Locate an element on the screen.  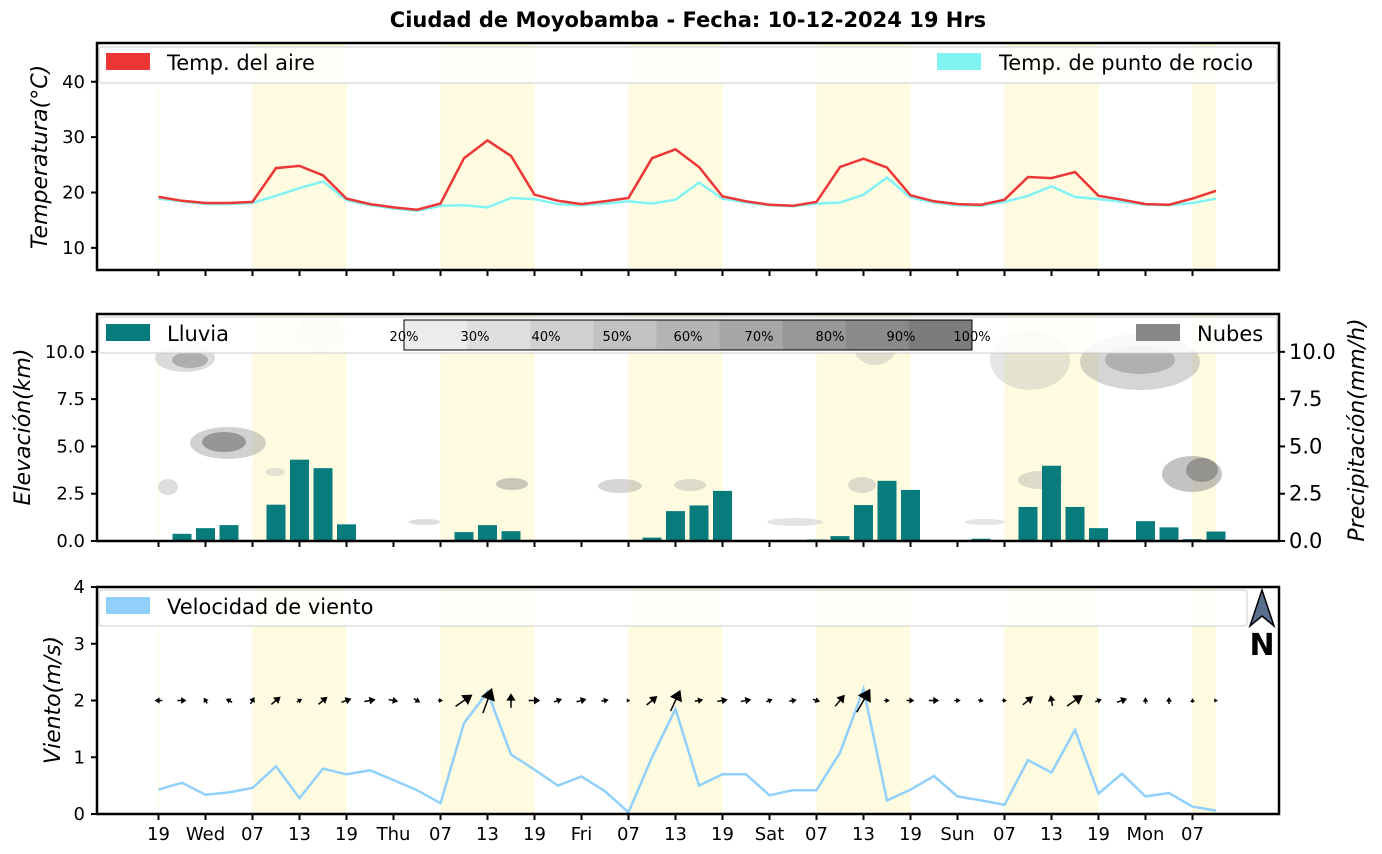
wind-legend-swatch is located at coordinates (128, 605).